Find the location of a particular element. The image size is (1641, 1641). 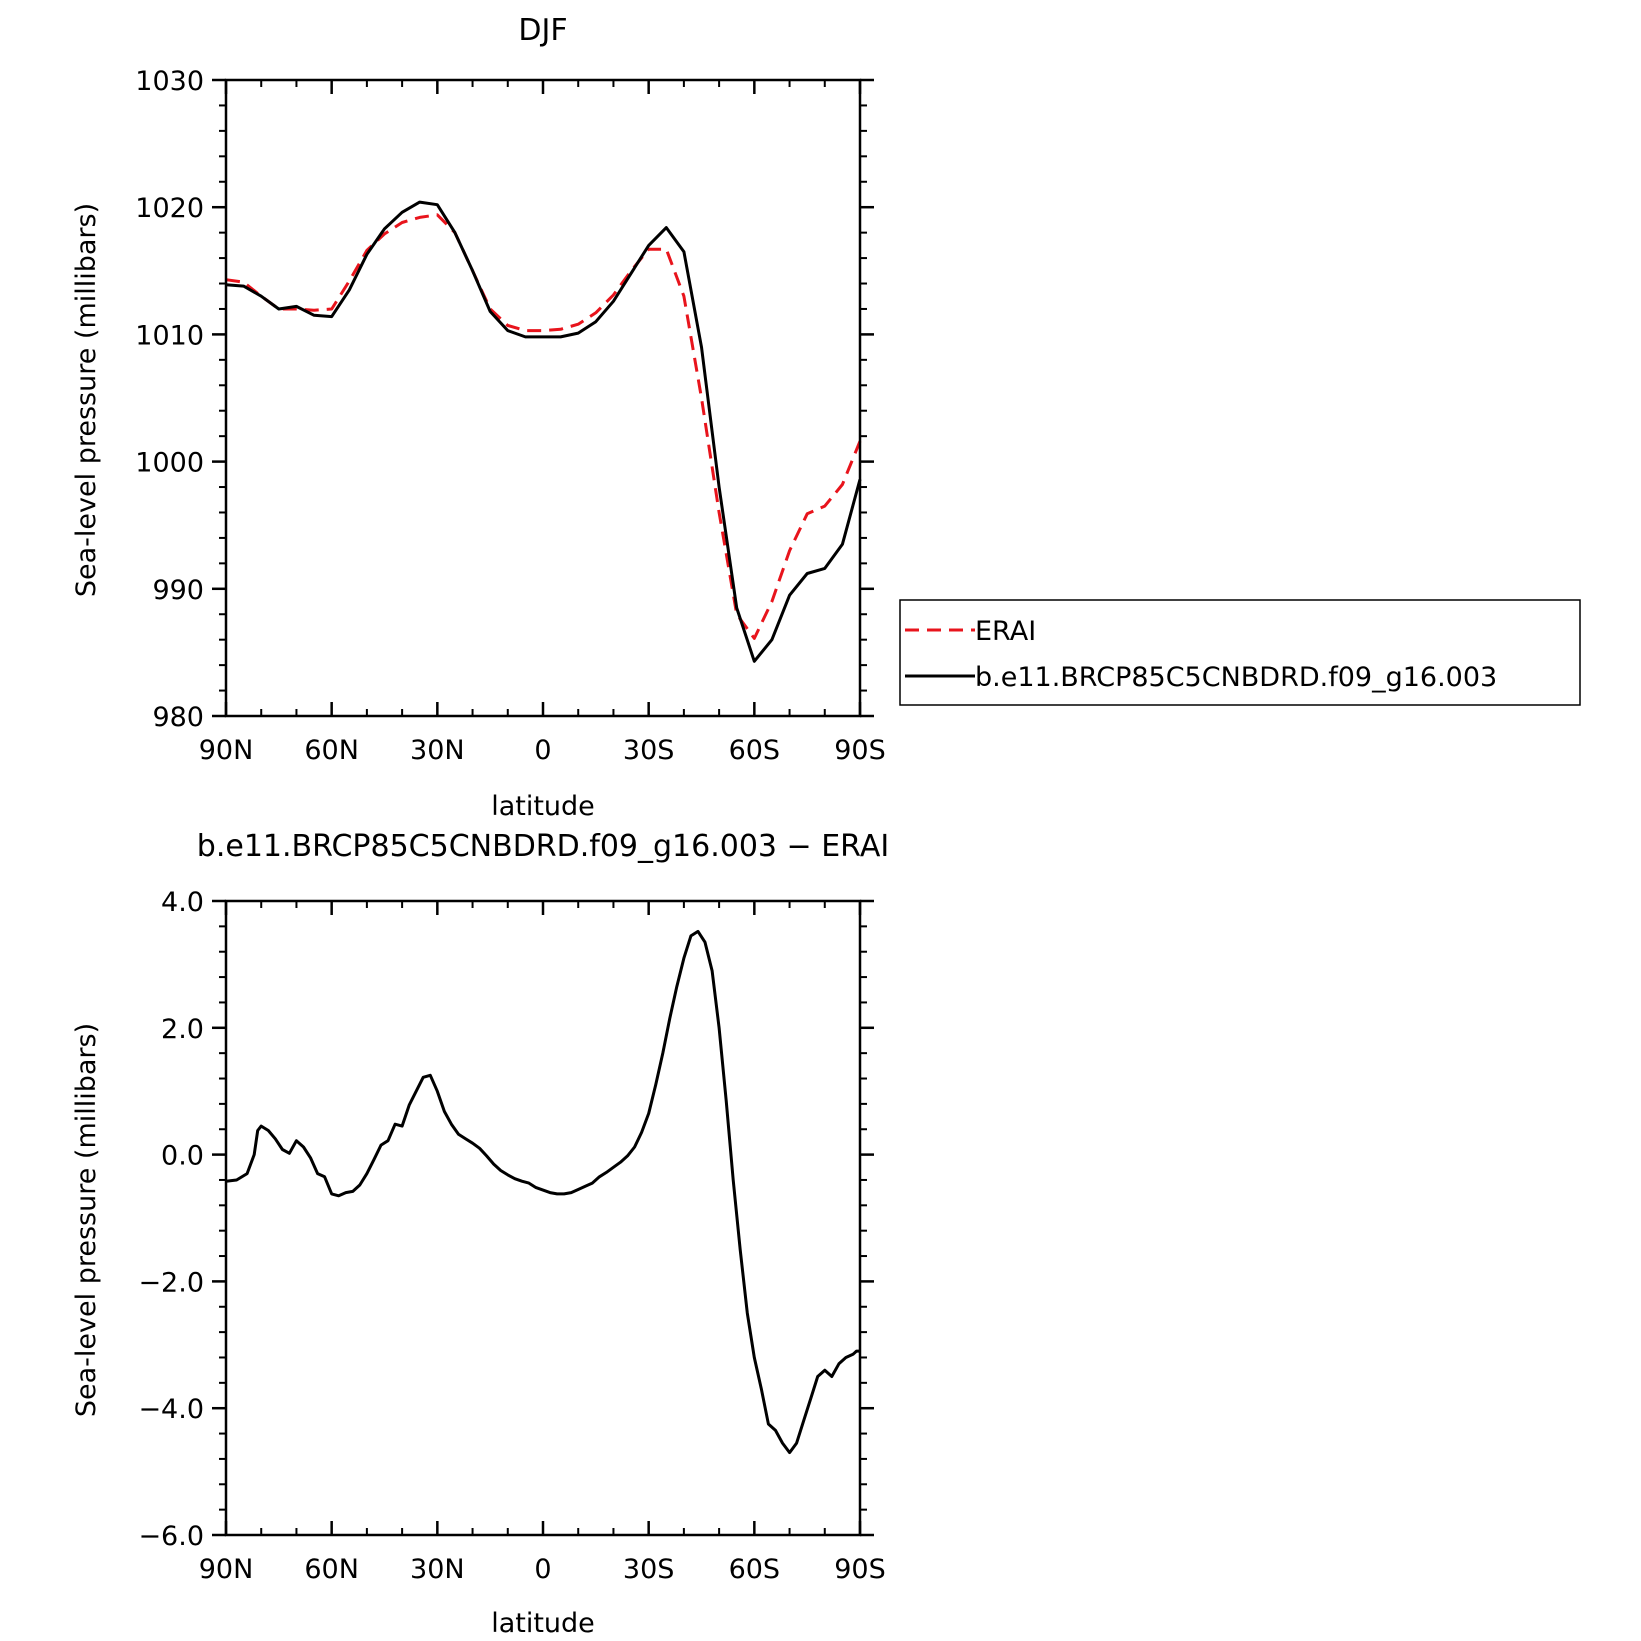

model-line is located at coordinates (543, 431).